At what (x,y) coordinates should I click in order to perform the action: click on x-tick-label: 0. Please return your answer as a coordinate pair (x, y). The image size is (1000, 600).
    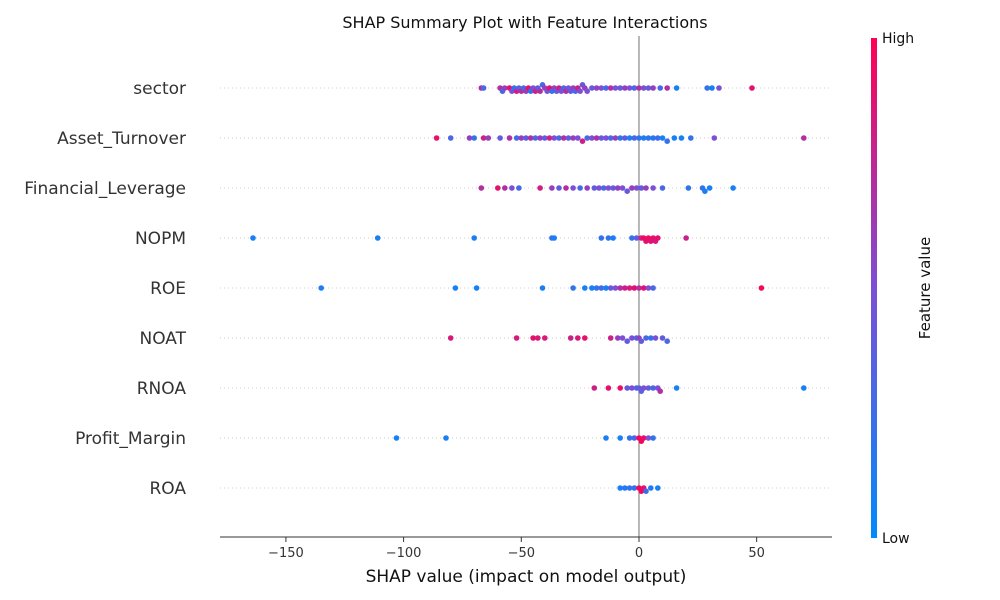
    Looking at the image, I should click on (639, 553).